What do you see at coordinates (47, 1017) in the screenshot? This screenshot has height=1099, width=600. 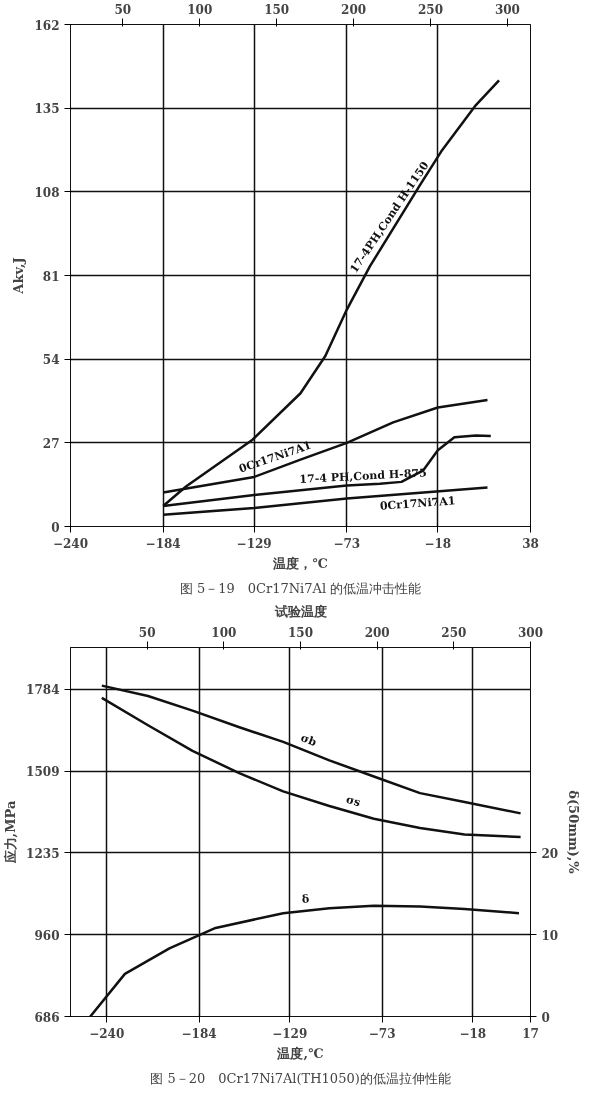 I see `y-tick-label: 686` at bounding box center [47, 1017].